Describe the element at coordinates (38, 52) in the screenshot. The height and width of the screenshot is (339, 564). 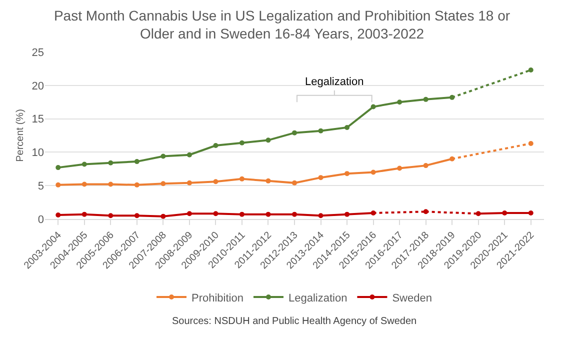
I see `y-tick-label: 25` at that location.